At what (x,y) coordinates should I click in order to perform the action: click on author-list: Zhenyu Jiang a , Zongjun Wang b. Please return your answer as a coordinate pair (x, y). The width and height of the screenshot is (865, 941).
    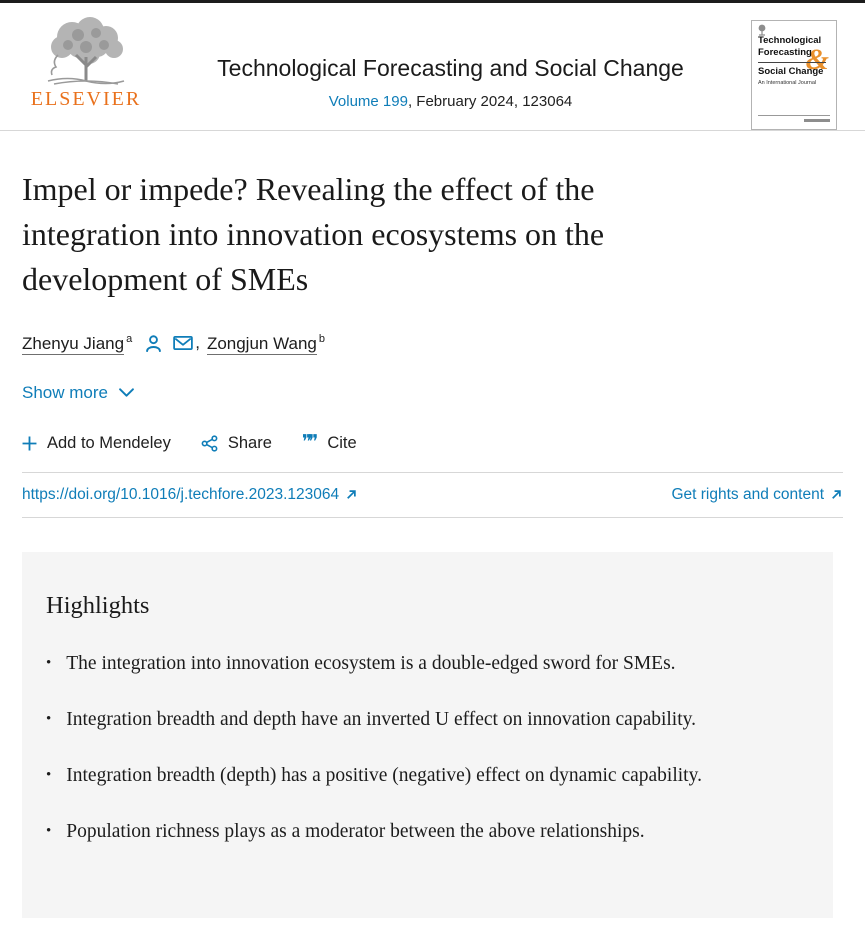
    Looking at the image, I should click on (432, 344).